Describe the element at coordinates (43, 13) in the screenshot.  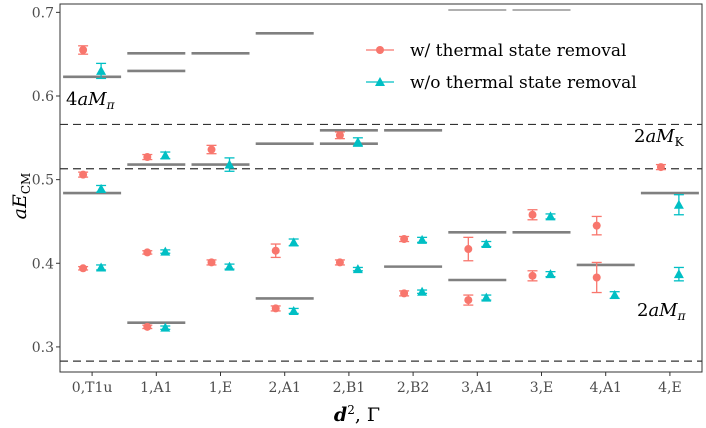
I see `y-tick-label: 0.7` at that location.